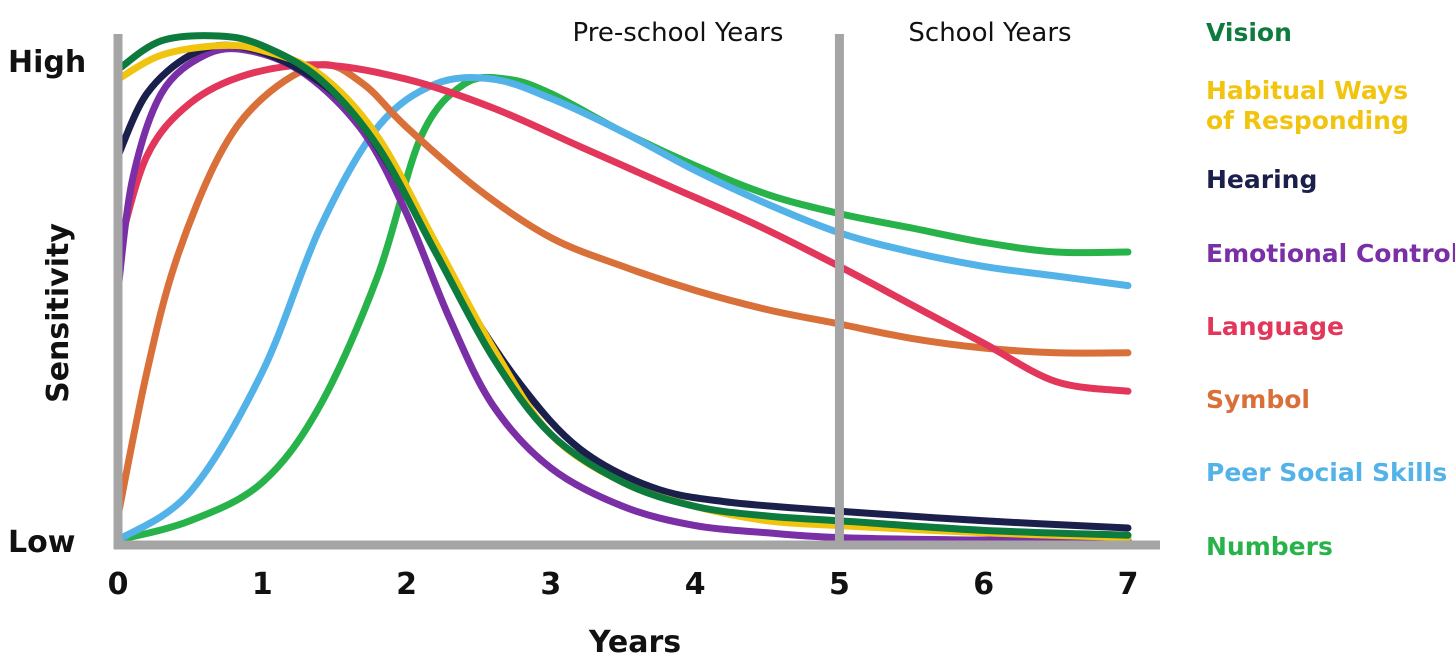  Describe the element at coordinates (1275, 326) in the screenshot. I see `legend-entry-language: Language` at that location.